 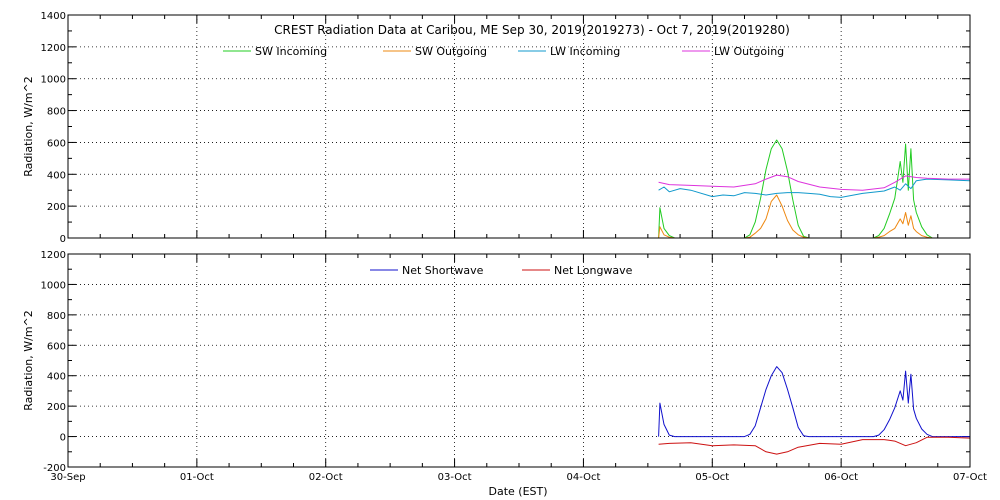 What do you see at coordinates (451, 51) in the screenshot?
I see `legend-label: SW Outgoing` at bounding box center [451, 51].